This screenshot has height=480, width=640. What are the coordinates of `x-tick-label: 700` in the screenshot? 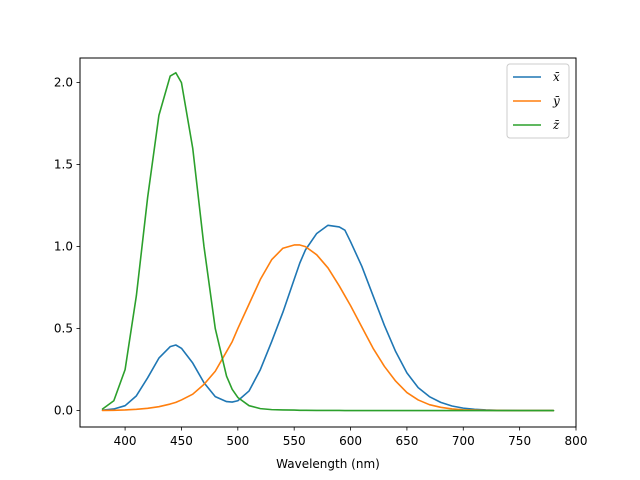 It's located at (463, 441).